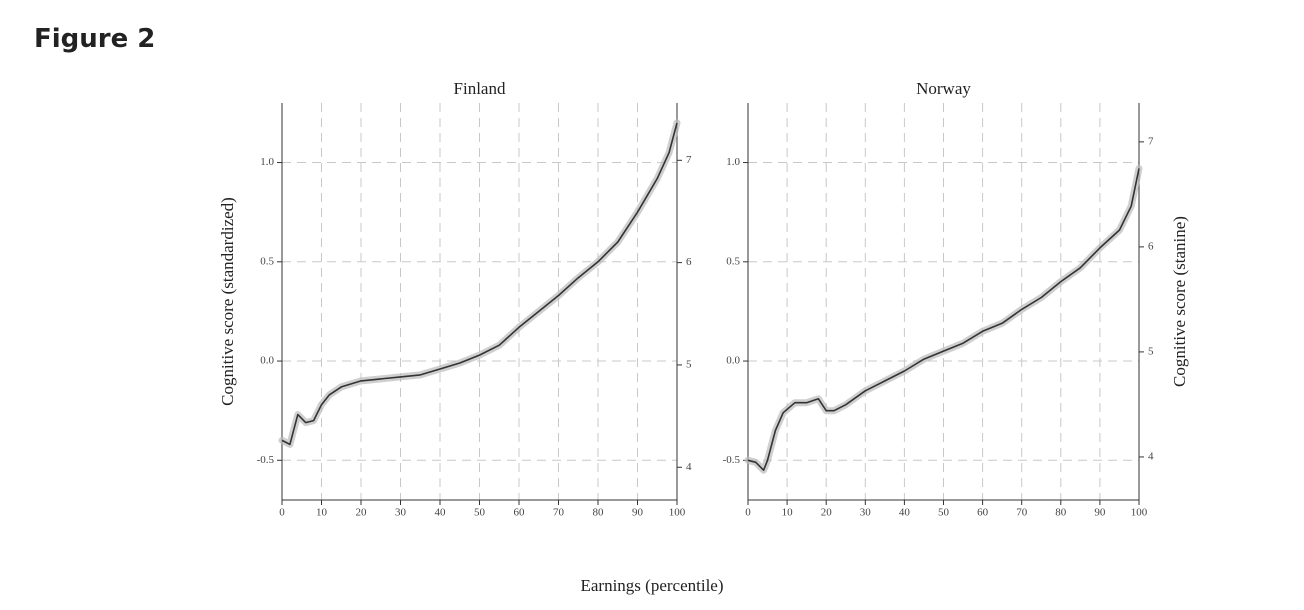 The width and height of the screenshot is (1304, 610). What do you see at coordinates (943, 319) in the screenshot?
I see `data-line` at bounding box center [943, 319].